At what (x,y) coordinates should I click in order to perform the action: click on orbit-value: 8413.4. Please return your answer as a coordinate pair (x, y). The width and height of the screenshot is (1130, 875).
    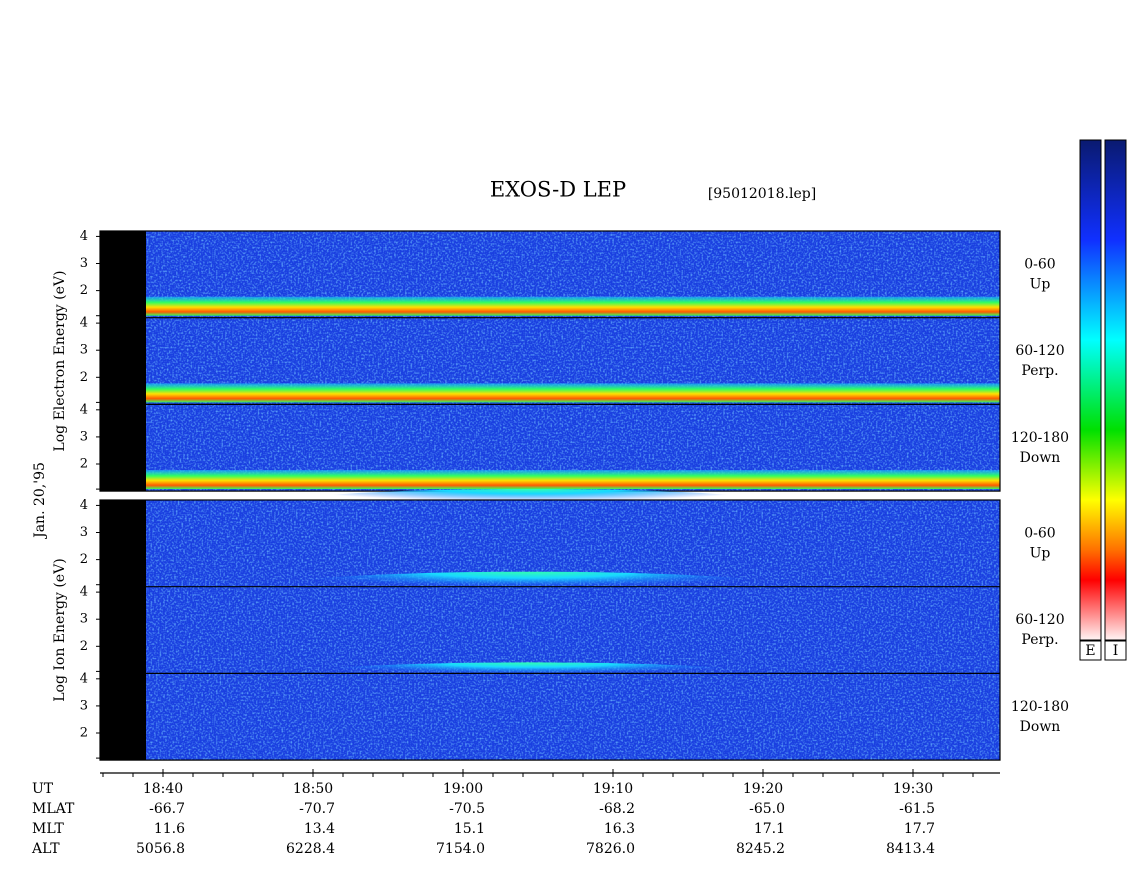
    Looking at the image, I should click on (910, 849).